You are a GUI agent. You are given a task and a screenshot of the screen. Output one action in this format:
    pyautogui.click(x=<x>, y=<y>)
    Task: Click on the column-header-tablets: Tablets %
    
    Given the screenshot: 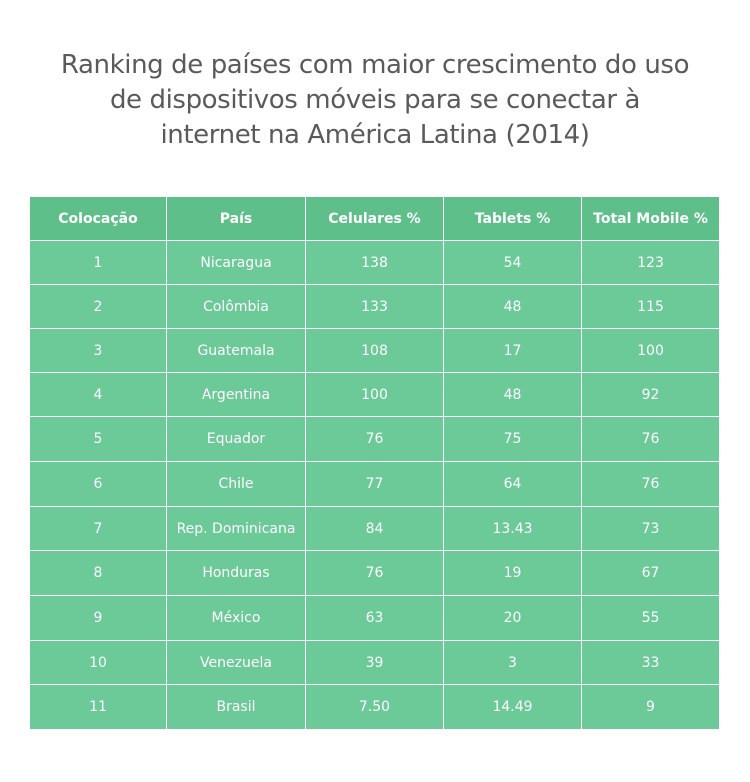 What is the action you would take?
    pyautogui.click(x=512, y=218)
    